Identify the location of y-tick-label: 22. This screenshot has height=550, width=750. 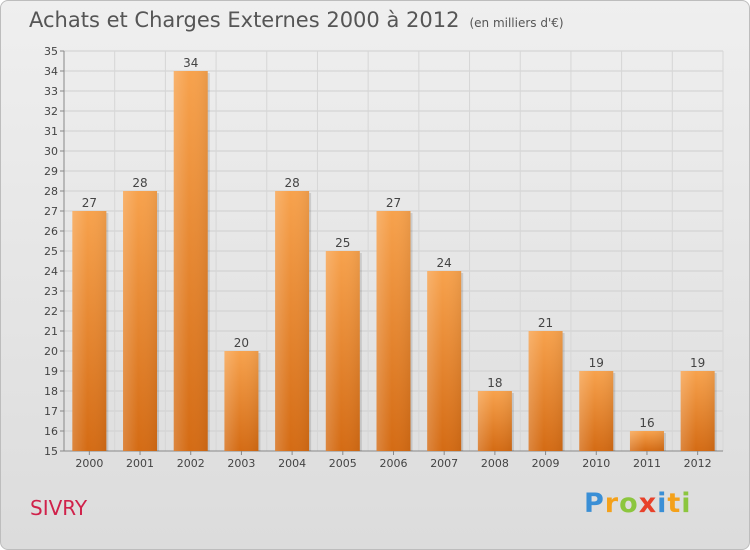
(51, 311).